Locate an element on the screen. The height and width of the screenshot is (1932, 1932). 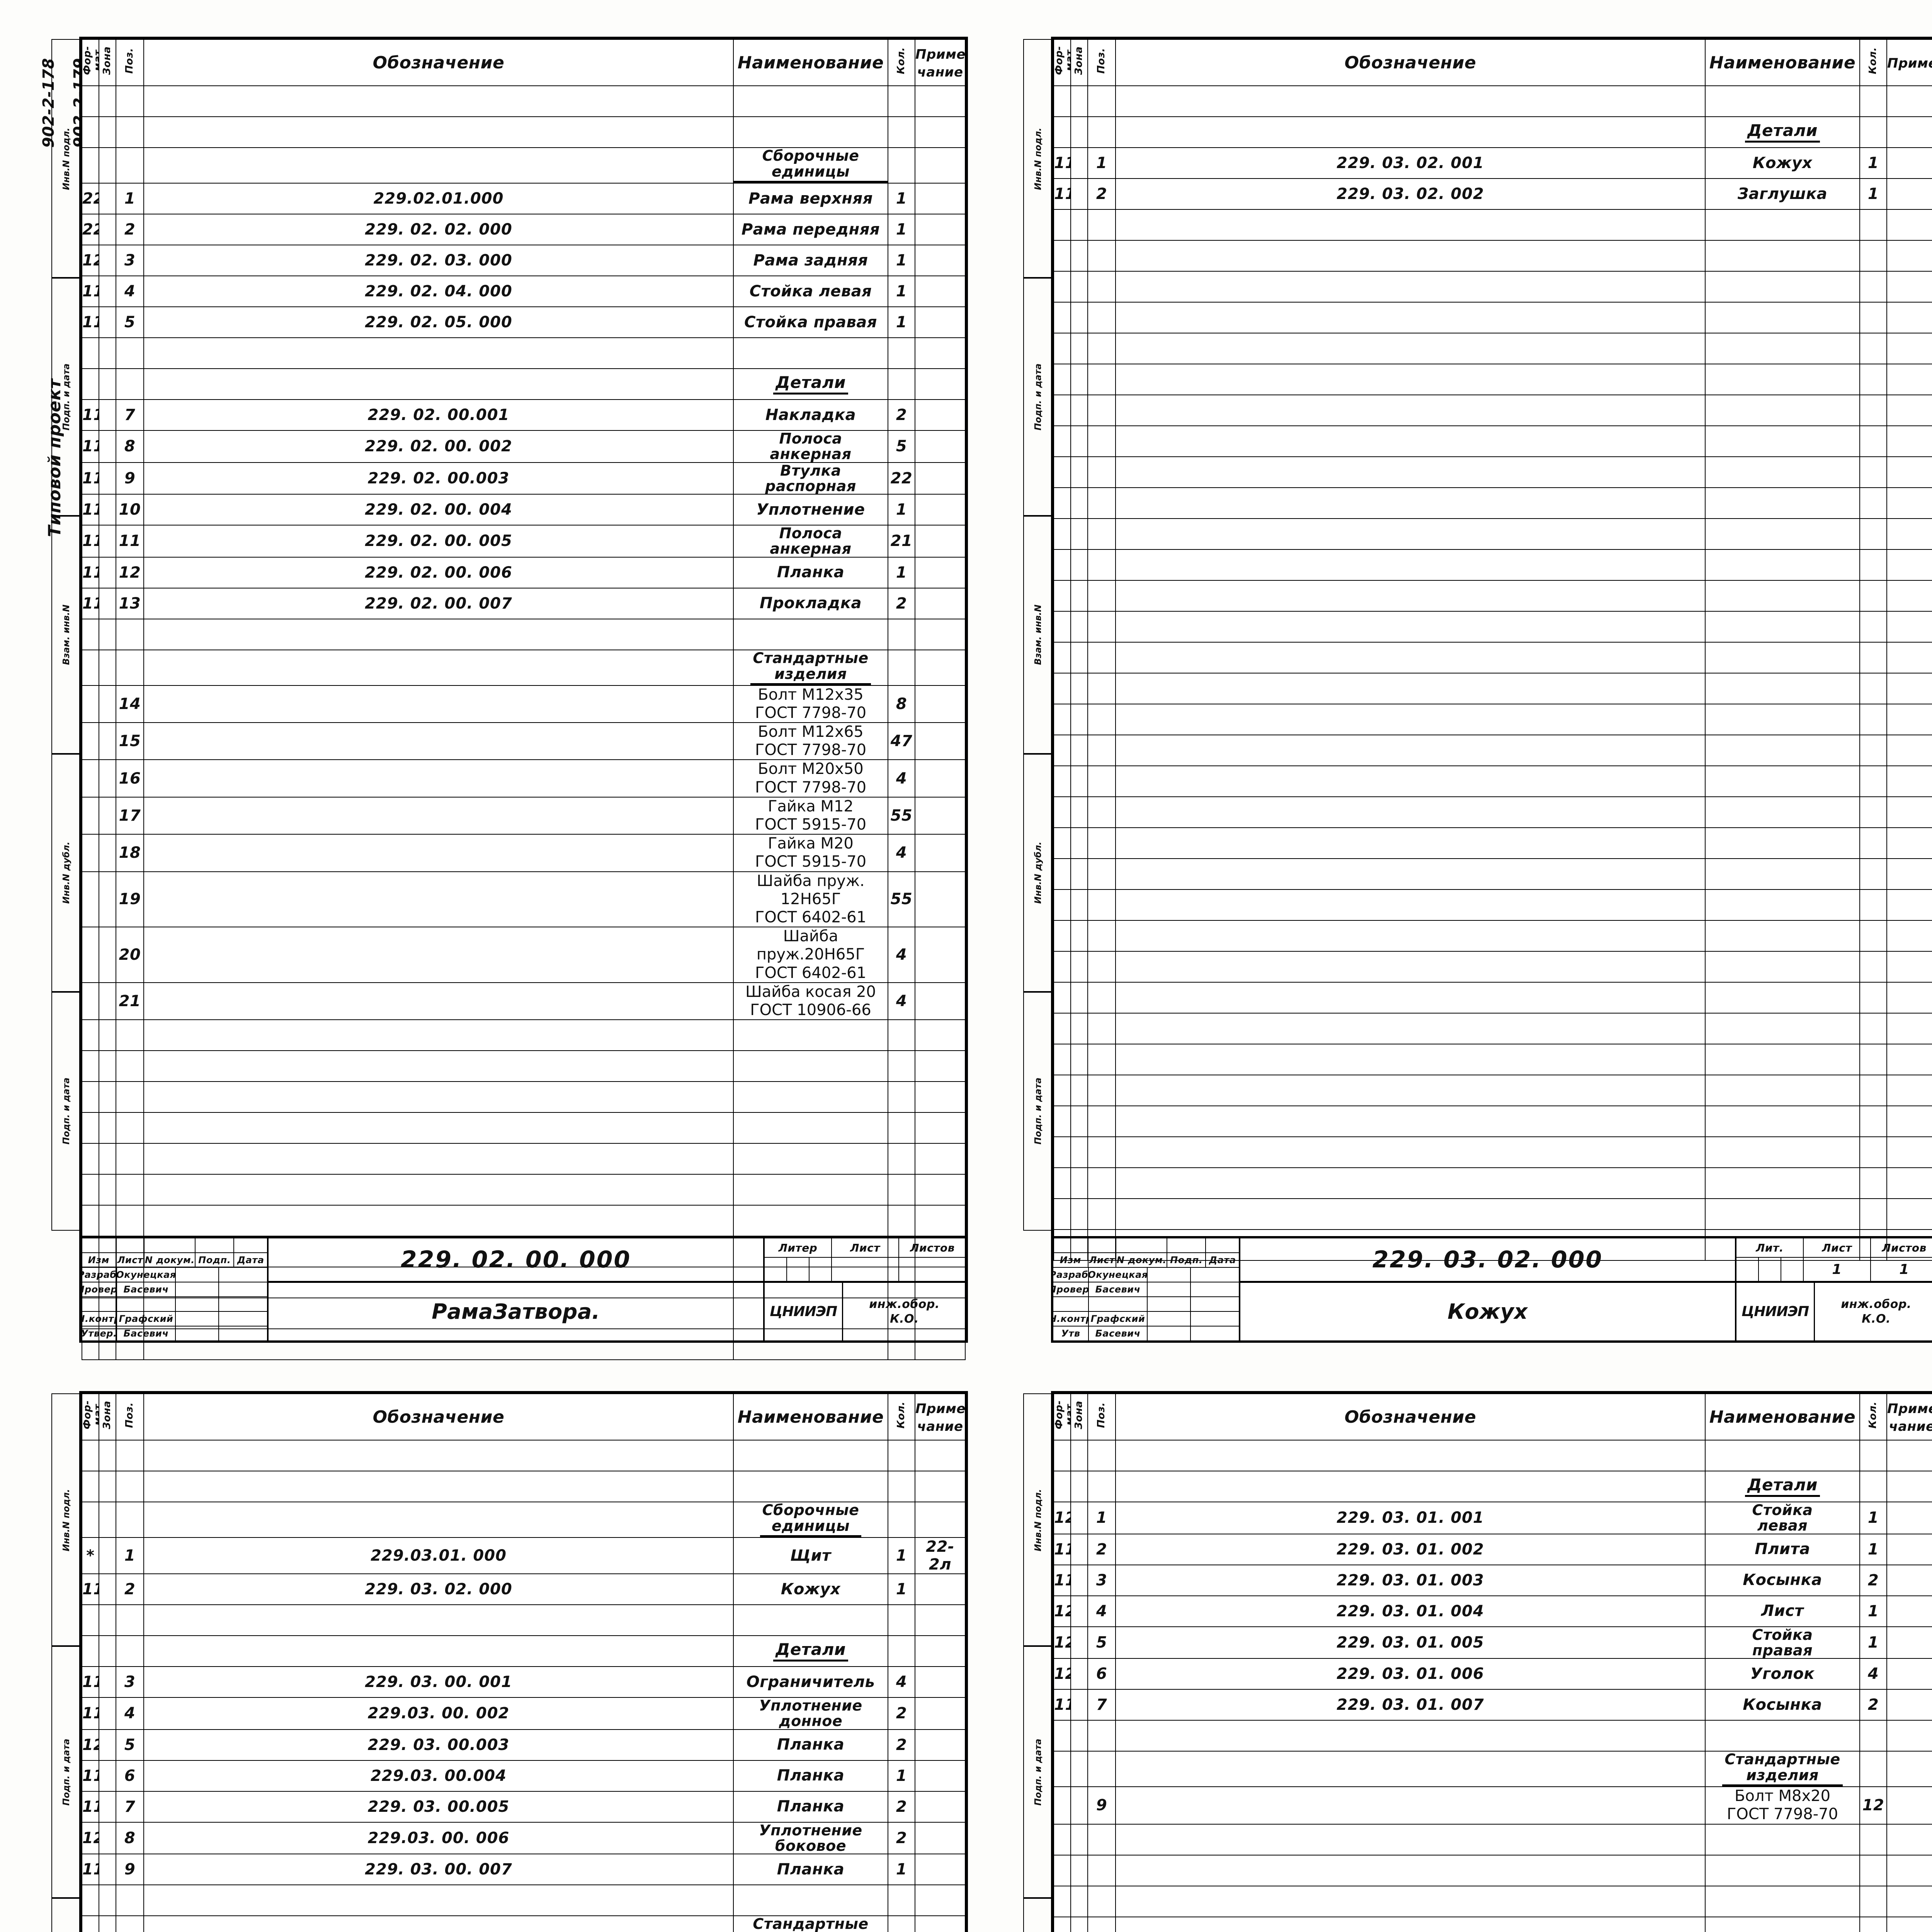
table-row: 11 2 229. 03. 02. 000 Кожух 1 is located at coordinates (524, 1589).